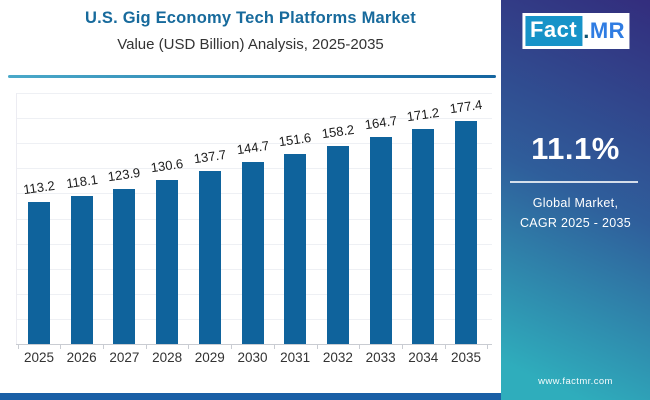 This screenshot has width=650, height=400. What do you see at coordinates (575, 203) in the screenshot?
I see `cagr-label-line1: Global Market,` at bounding box center [575, 203].